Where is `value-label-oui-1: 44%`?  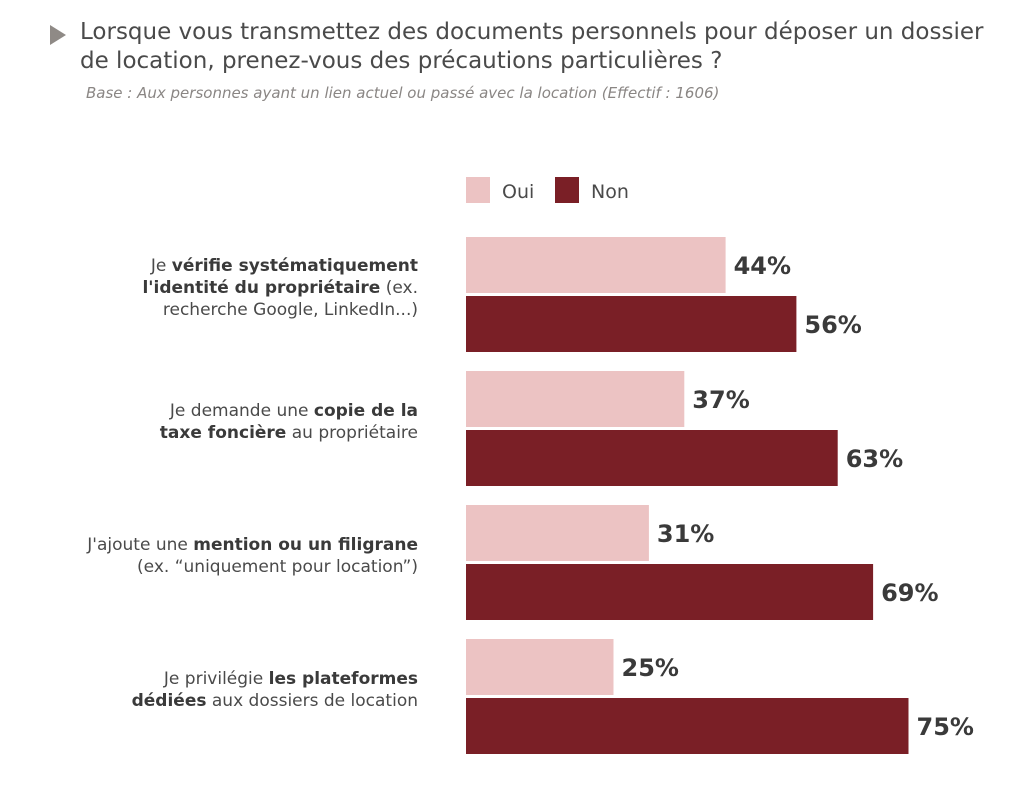 value-label-oui-1: 44% is located at coordinates (762, 266).